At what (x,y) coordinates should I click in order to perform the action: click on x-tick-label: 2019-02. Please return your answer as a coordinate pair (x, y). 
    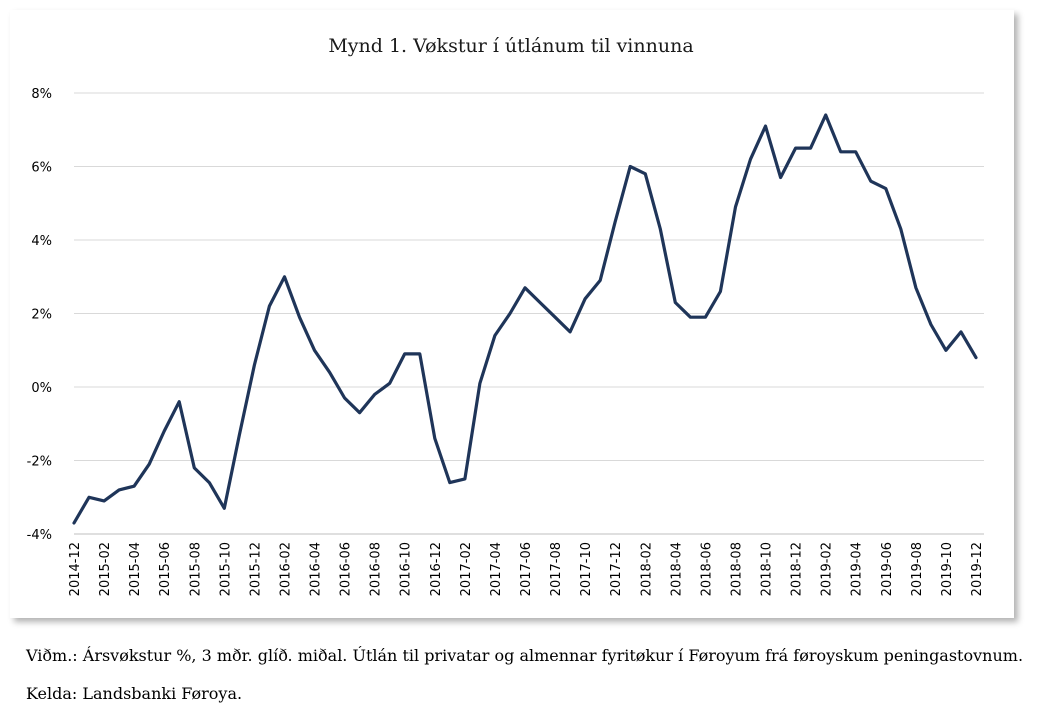
    Looking at the image, I should click on (827, 569).